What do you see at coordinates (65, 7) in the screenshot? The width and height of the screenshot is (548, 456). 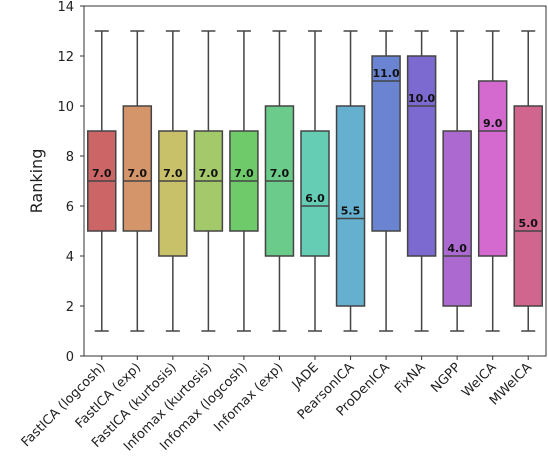 I see `y-tick-label: 14` at bounding box center [65, 7].